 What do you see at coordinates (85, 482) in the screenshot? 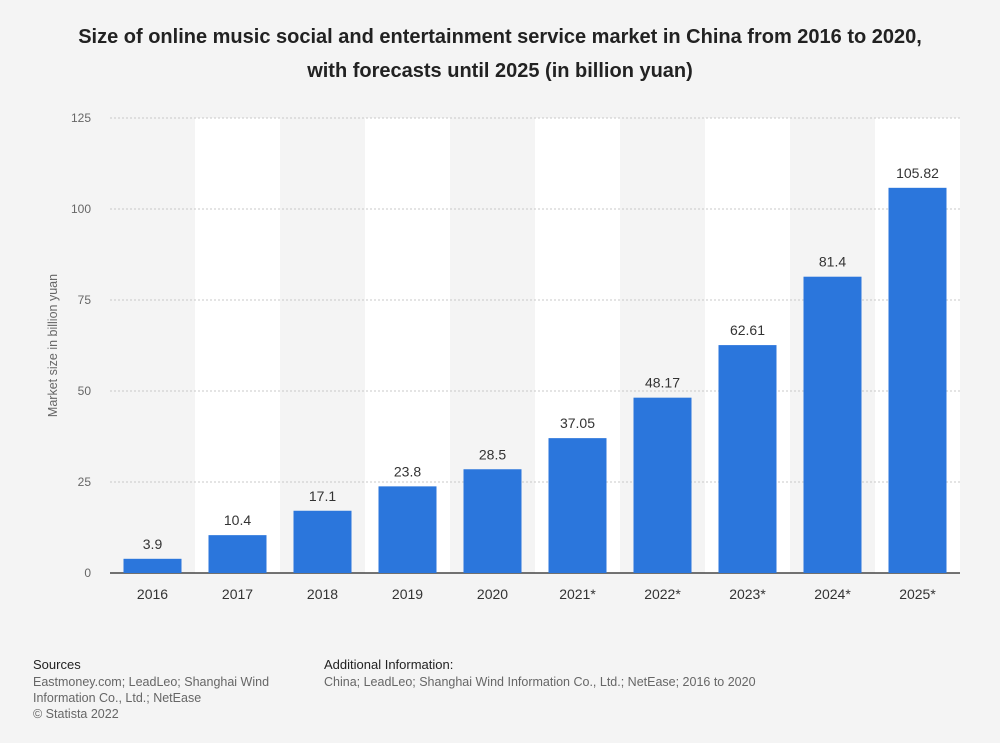
I see `y-tick-label: 25` at bounding box center [85, 482].